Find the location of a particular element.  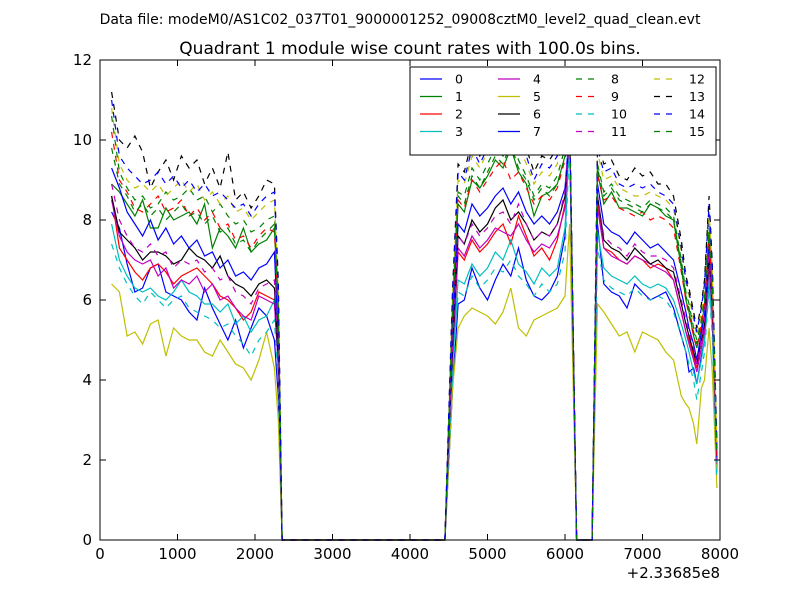

x-tick-label: 2000 is located at coordinates (255, 554).